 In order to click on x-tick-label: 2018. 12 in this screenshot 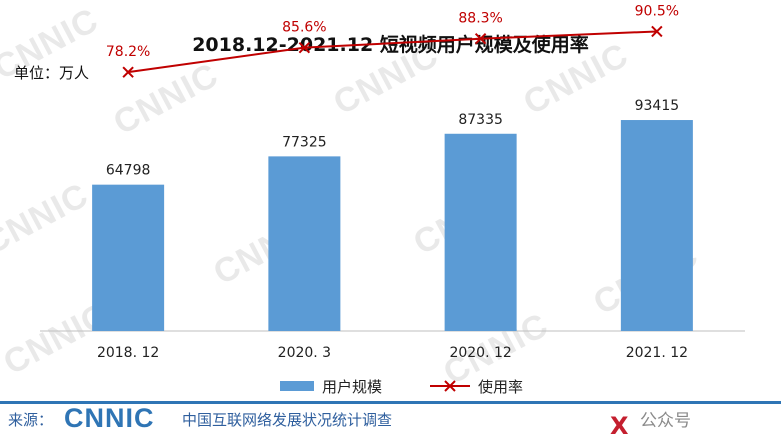, I will do `click(128, 353)`.